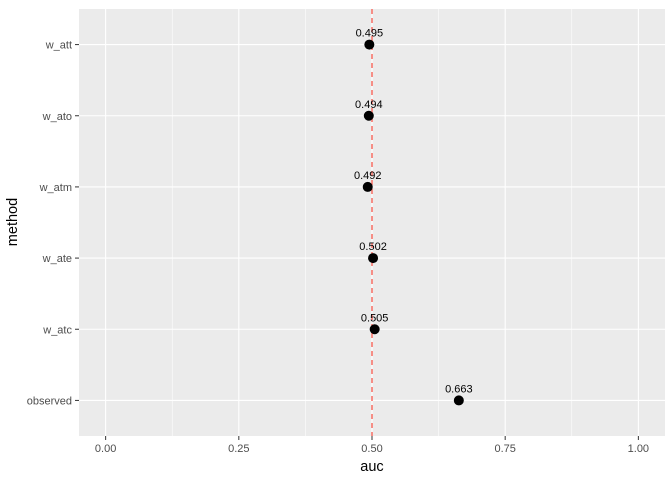 The height and width of the screenshot is (480, 672). What do you see at coordinates (57, 117) in the screenshot?
I see `y-tick-label: w_ato` at bounding box center [57, 117].